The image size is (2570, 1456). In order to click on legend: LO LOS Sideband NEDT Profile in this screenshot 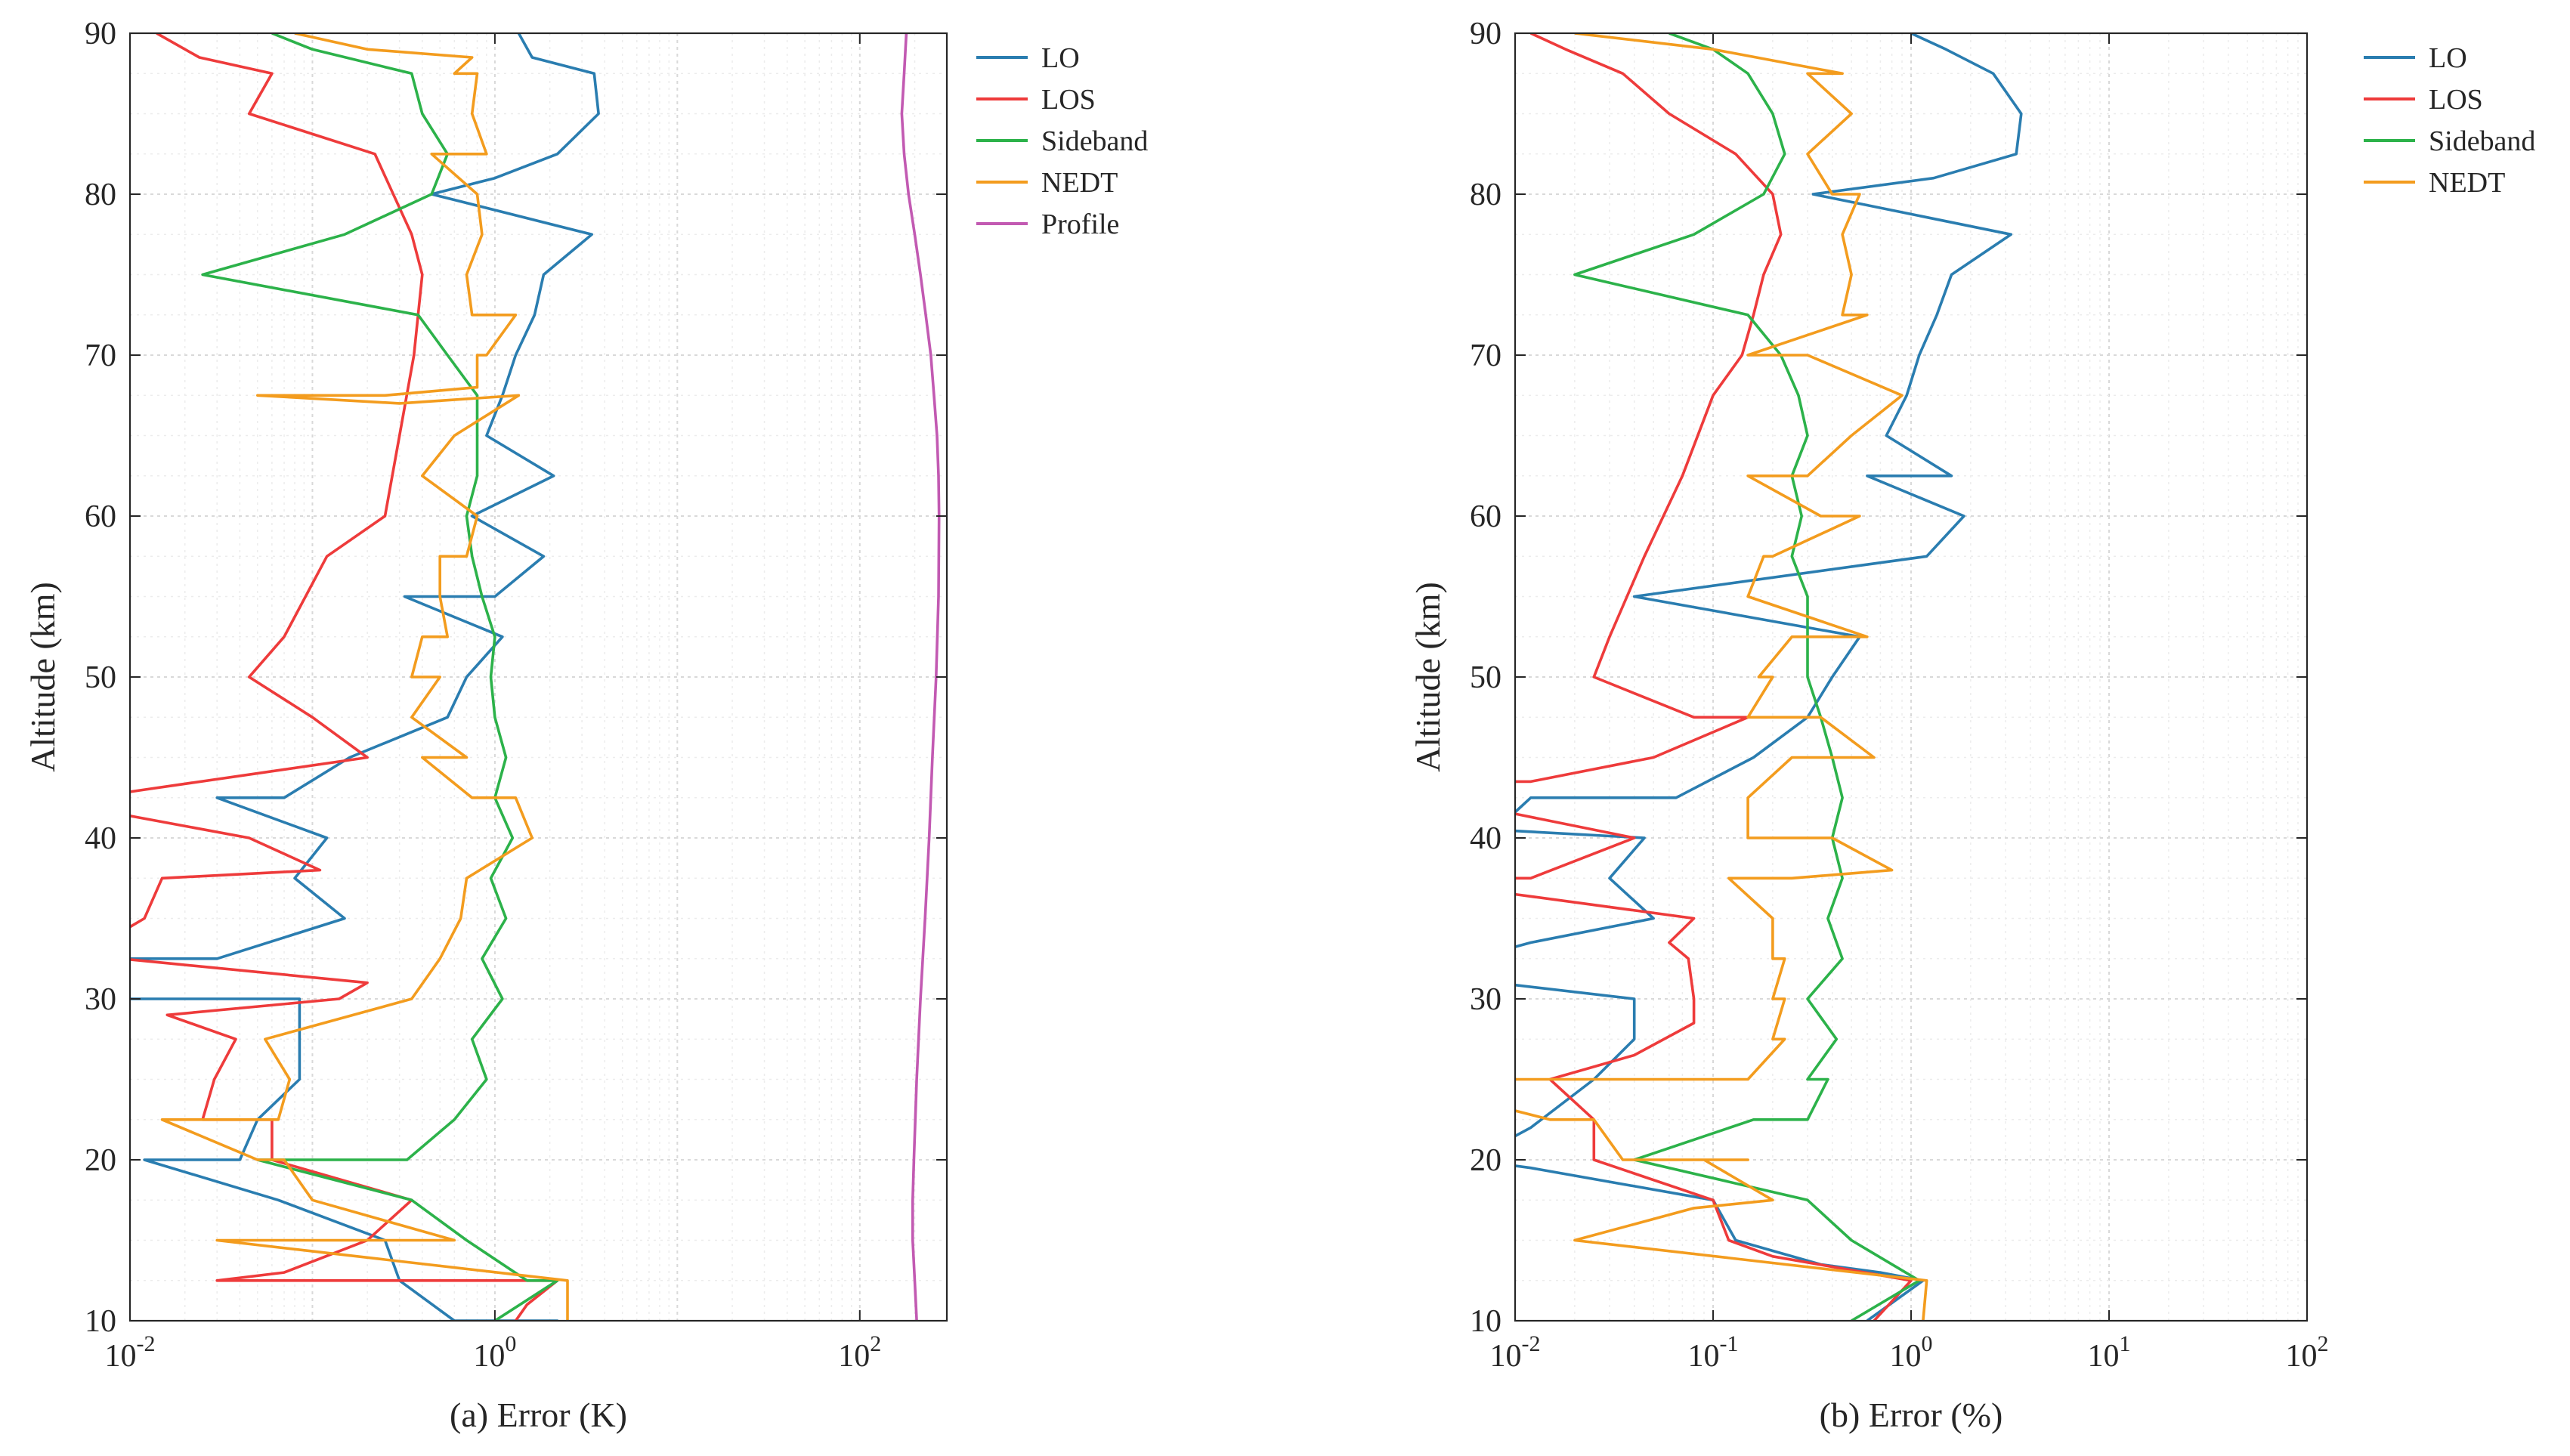, I will do `click(1062, 141)`.